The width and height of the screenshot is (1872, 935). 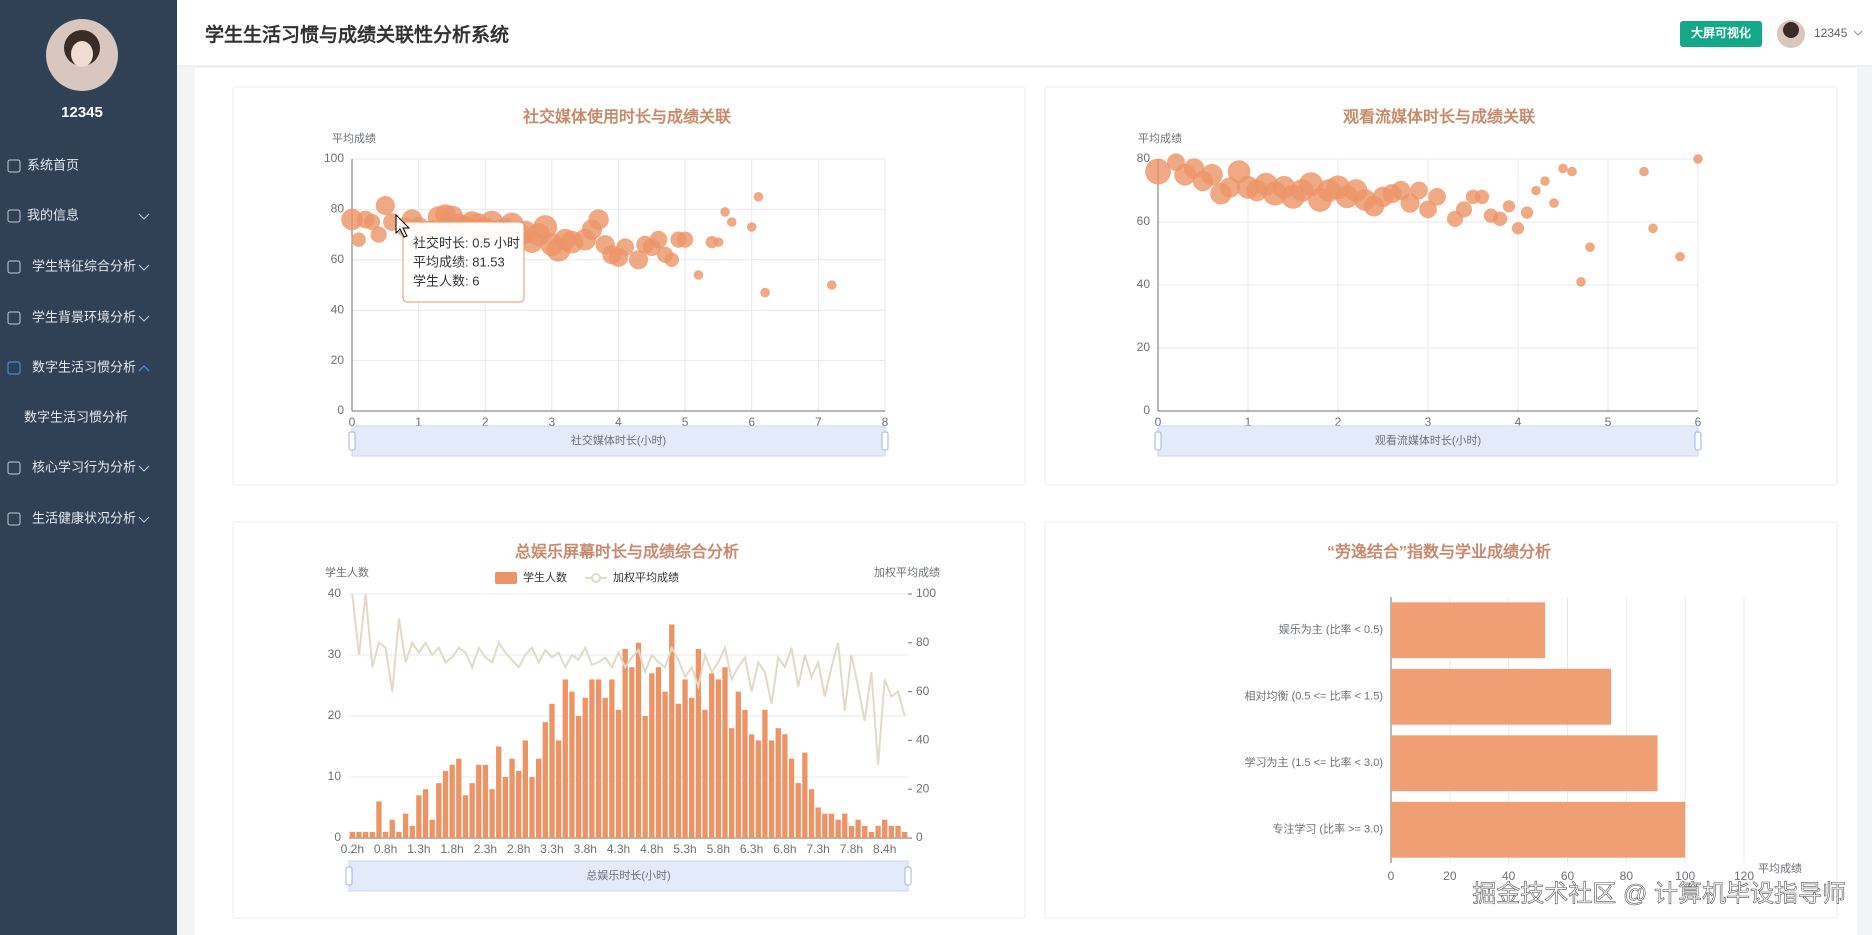 I want to click on line, so click(x=628, y=679).